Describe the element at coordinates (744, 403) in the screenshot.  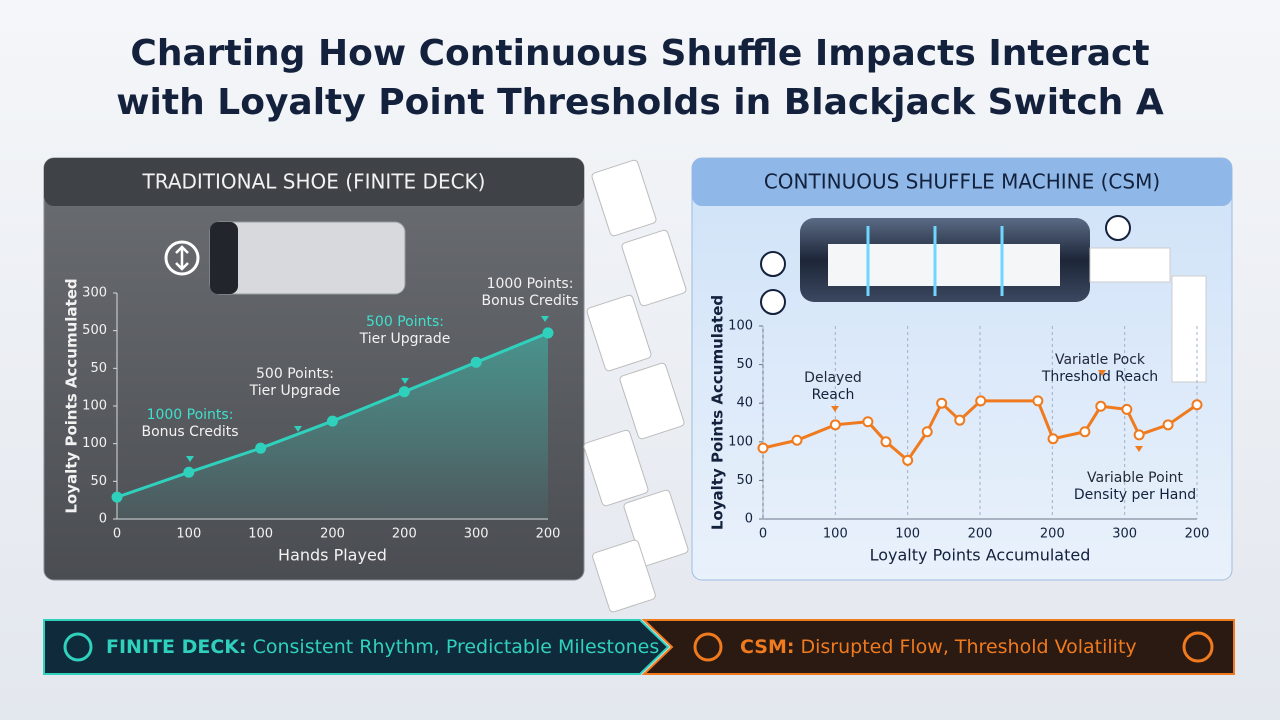
I see `y-tick-label: 40` at that location.